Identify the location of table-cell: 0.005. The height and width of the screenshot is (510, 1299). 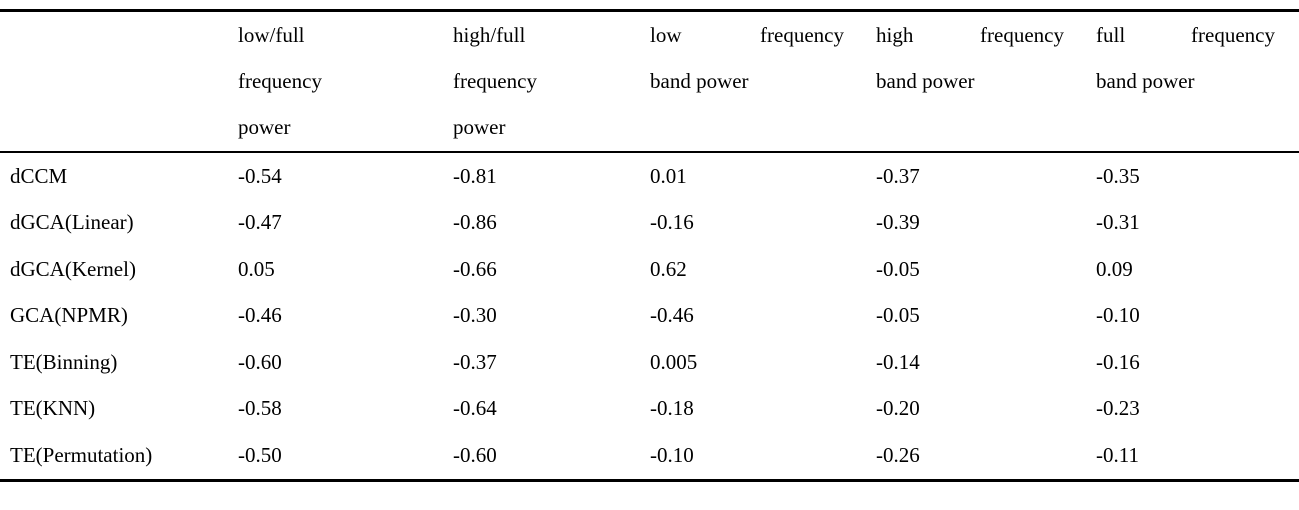
(674, 361).